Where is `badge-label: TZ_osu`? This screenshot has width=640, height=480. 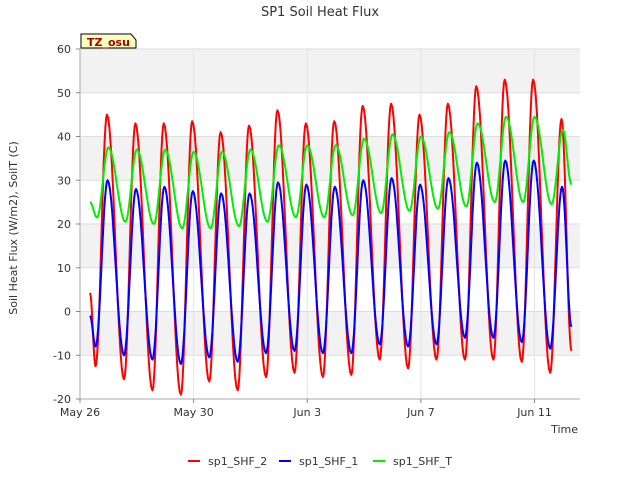
badge-label: TZ_osu is located at coordinates (108, 42).